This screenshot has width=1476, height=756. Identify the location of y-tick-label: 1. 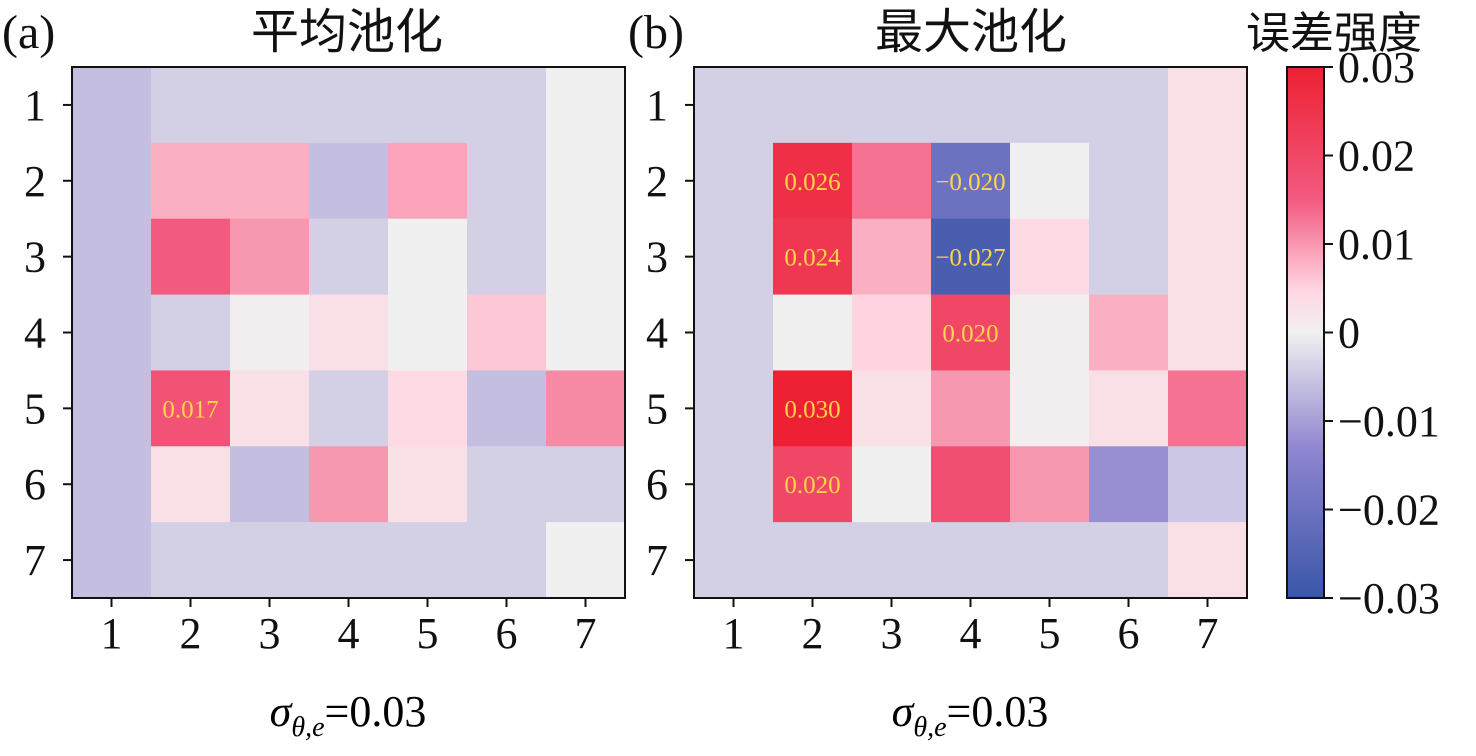
(35, 105).